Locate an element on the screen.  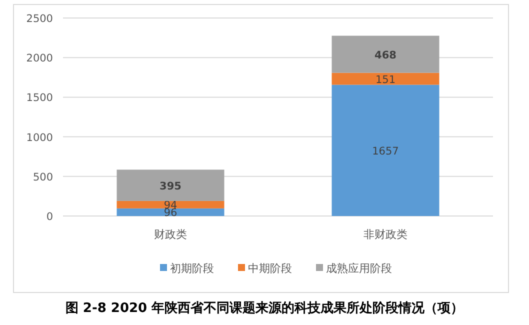
data-label: 468 is located at coordinates (385, 55).